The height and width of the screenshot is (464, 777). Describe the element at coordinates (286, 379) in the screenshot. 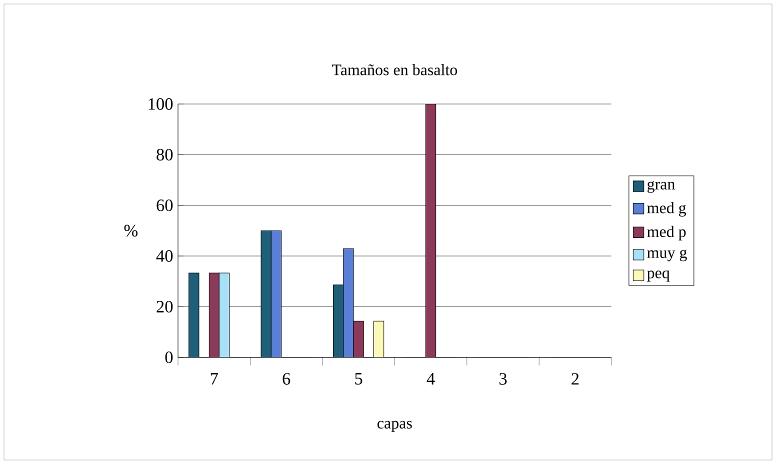

I see `x-tick-label: 6` at that location.